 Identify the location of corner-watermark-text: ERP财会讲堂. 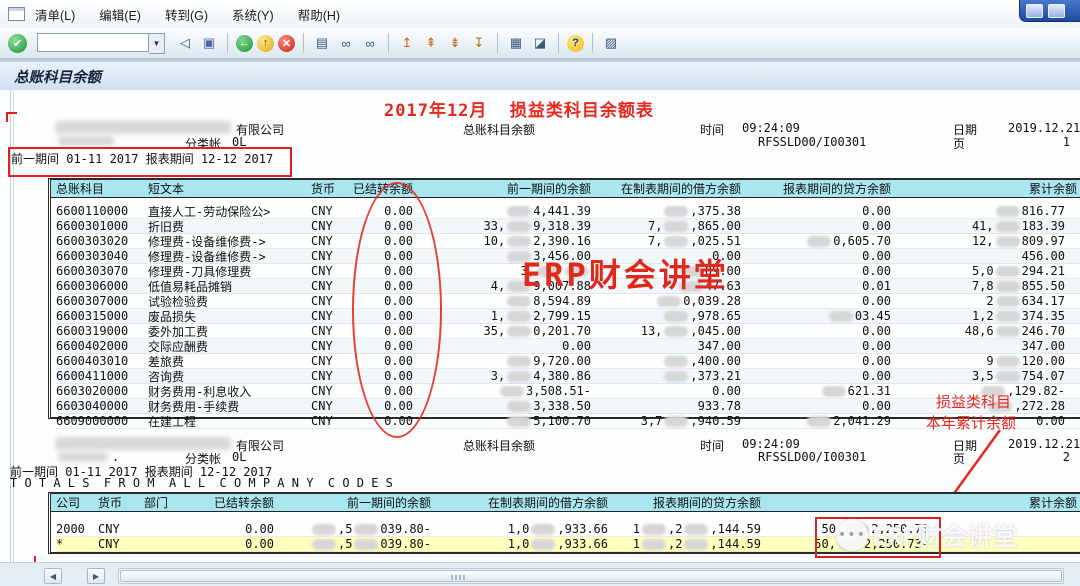
(945, 536).